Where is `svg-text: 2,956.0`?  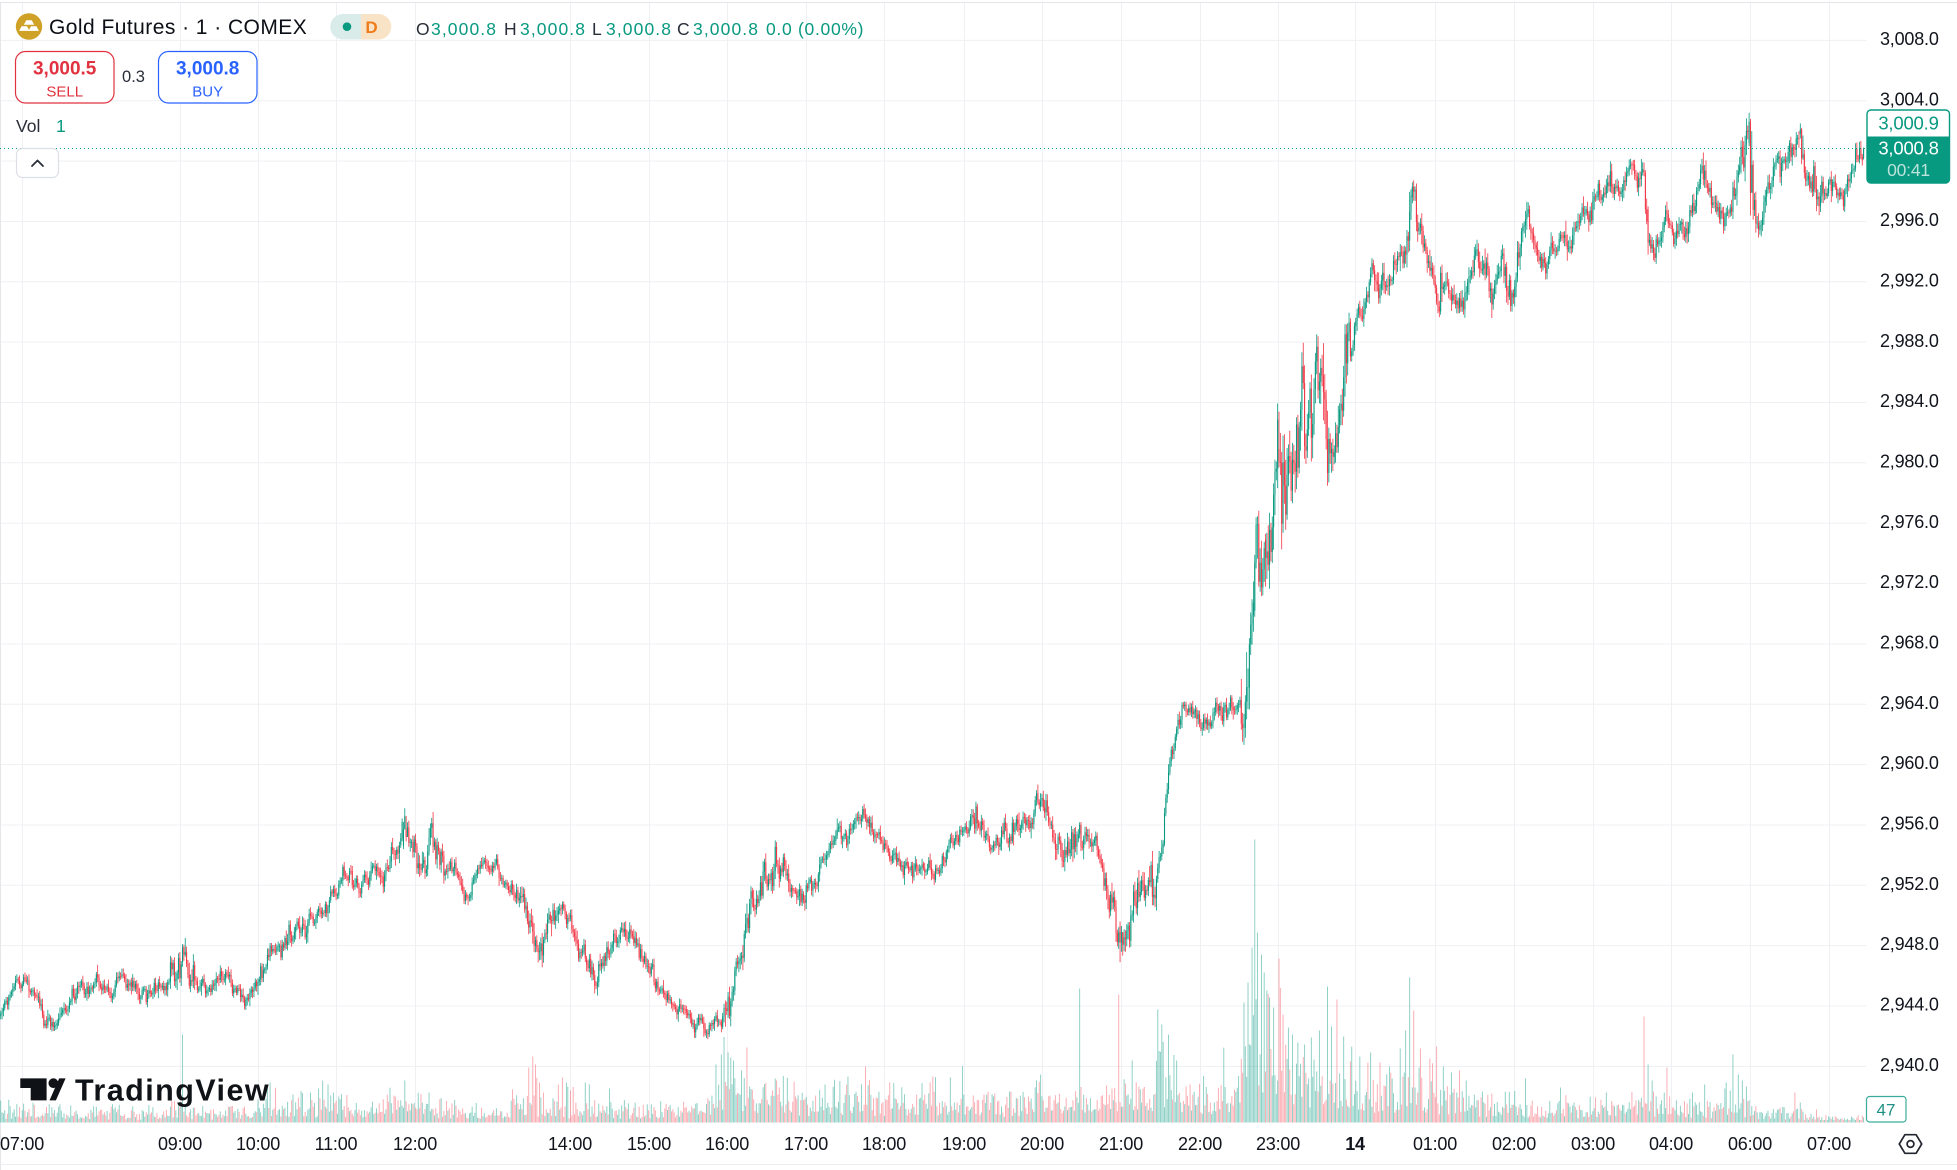 svg-text: 2,956.0 is located at coordinates (1909, 824).